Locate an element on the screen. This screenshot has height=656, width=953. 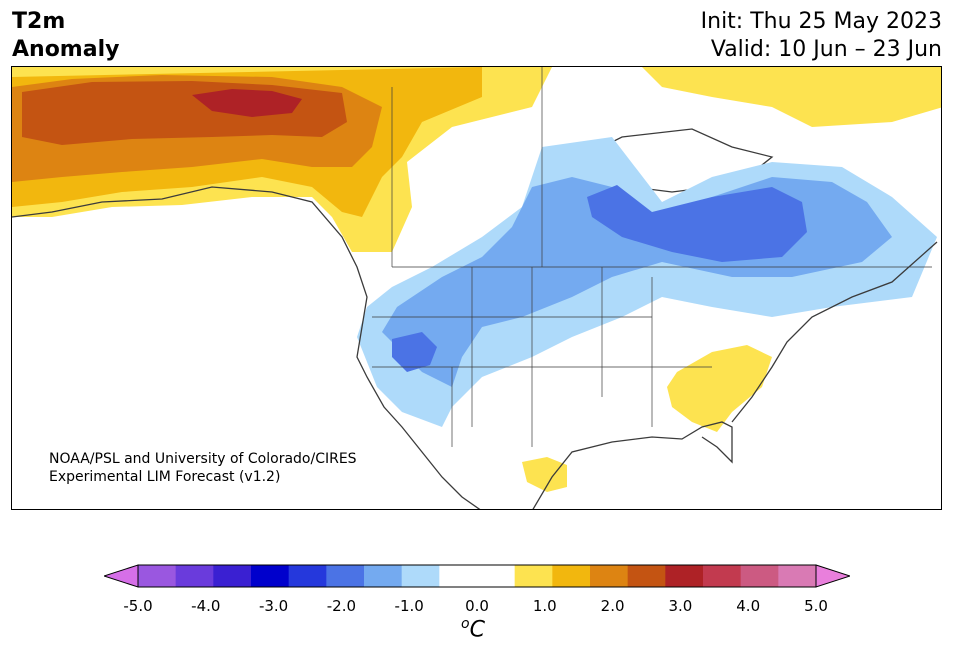
colorbar-tick-label: -5.0 is located at coordinates (138, 606).